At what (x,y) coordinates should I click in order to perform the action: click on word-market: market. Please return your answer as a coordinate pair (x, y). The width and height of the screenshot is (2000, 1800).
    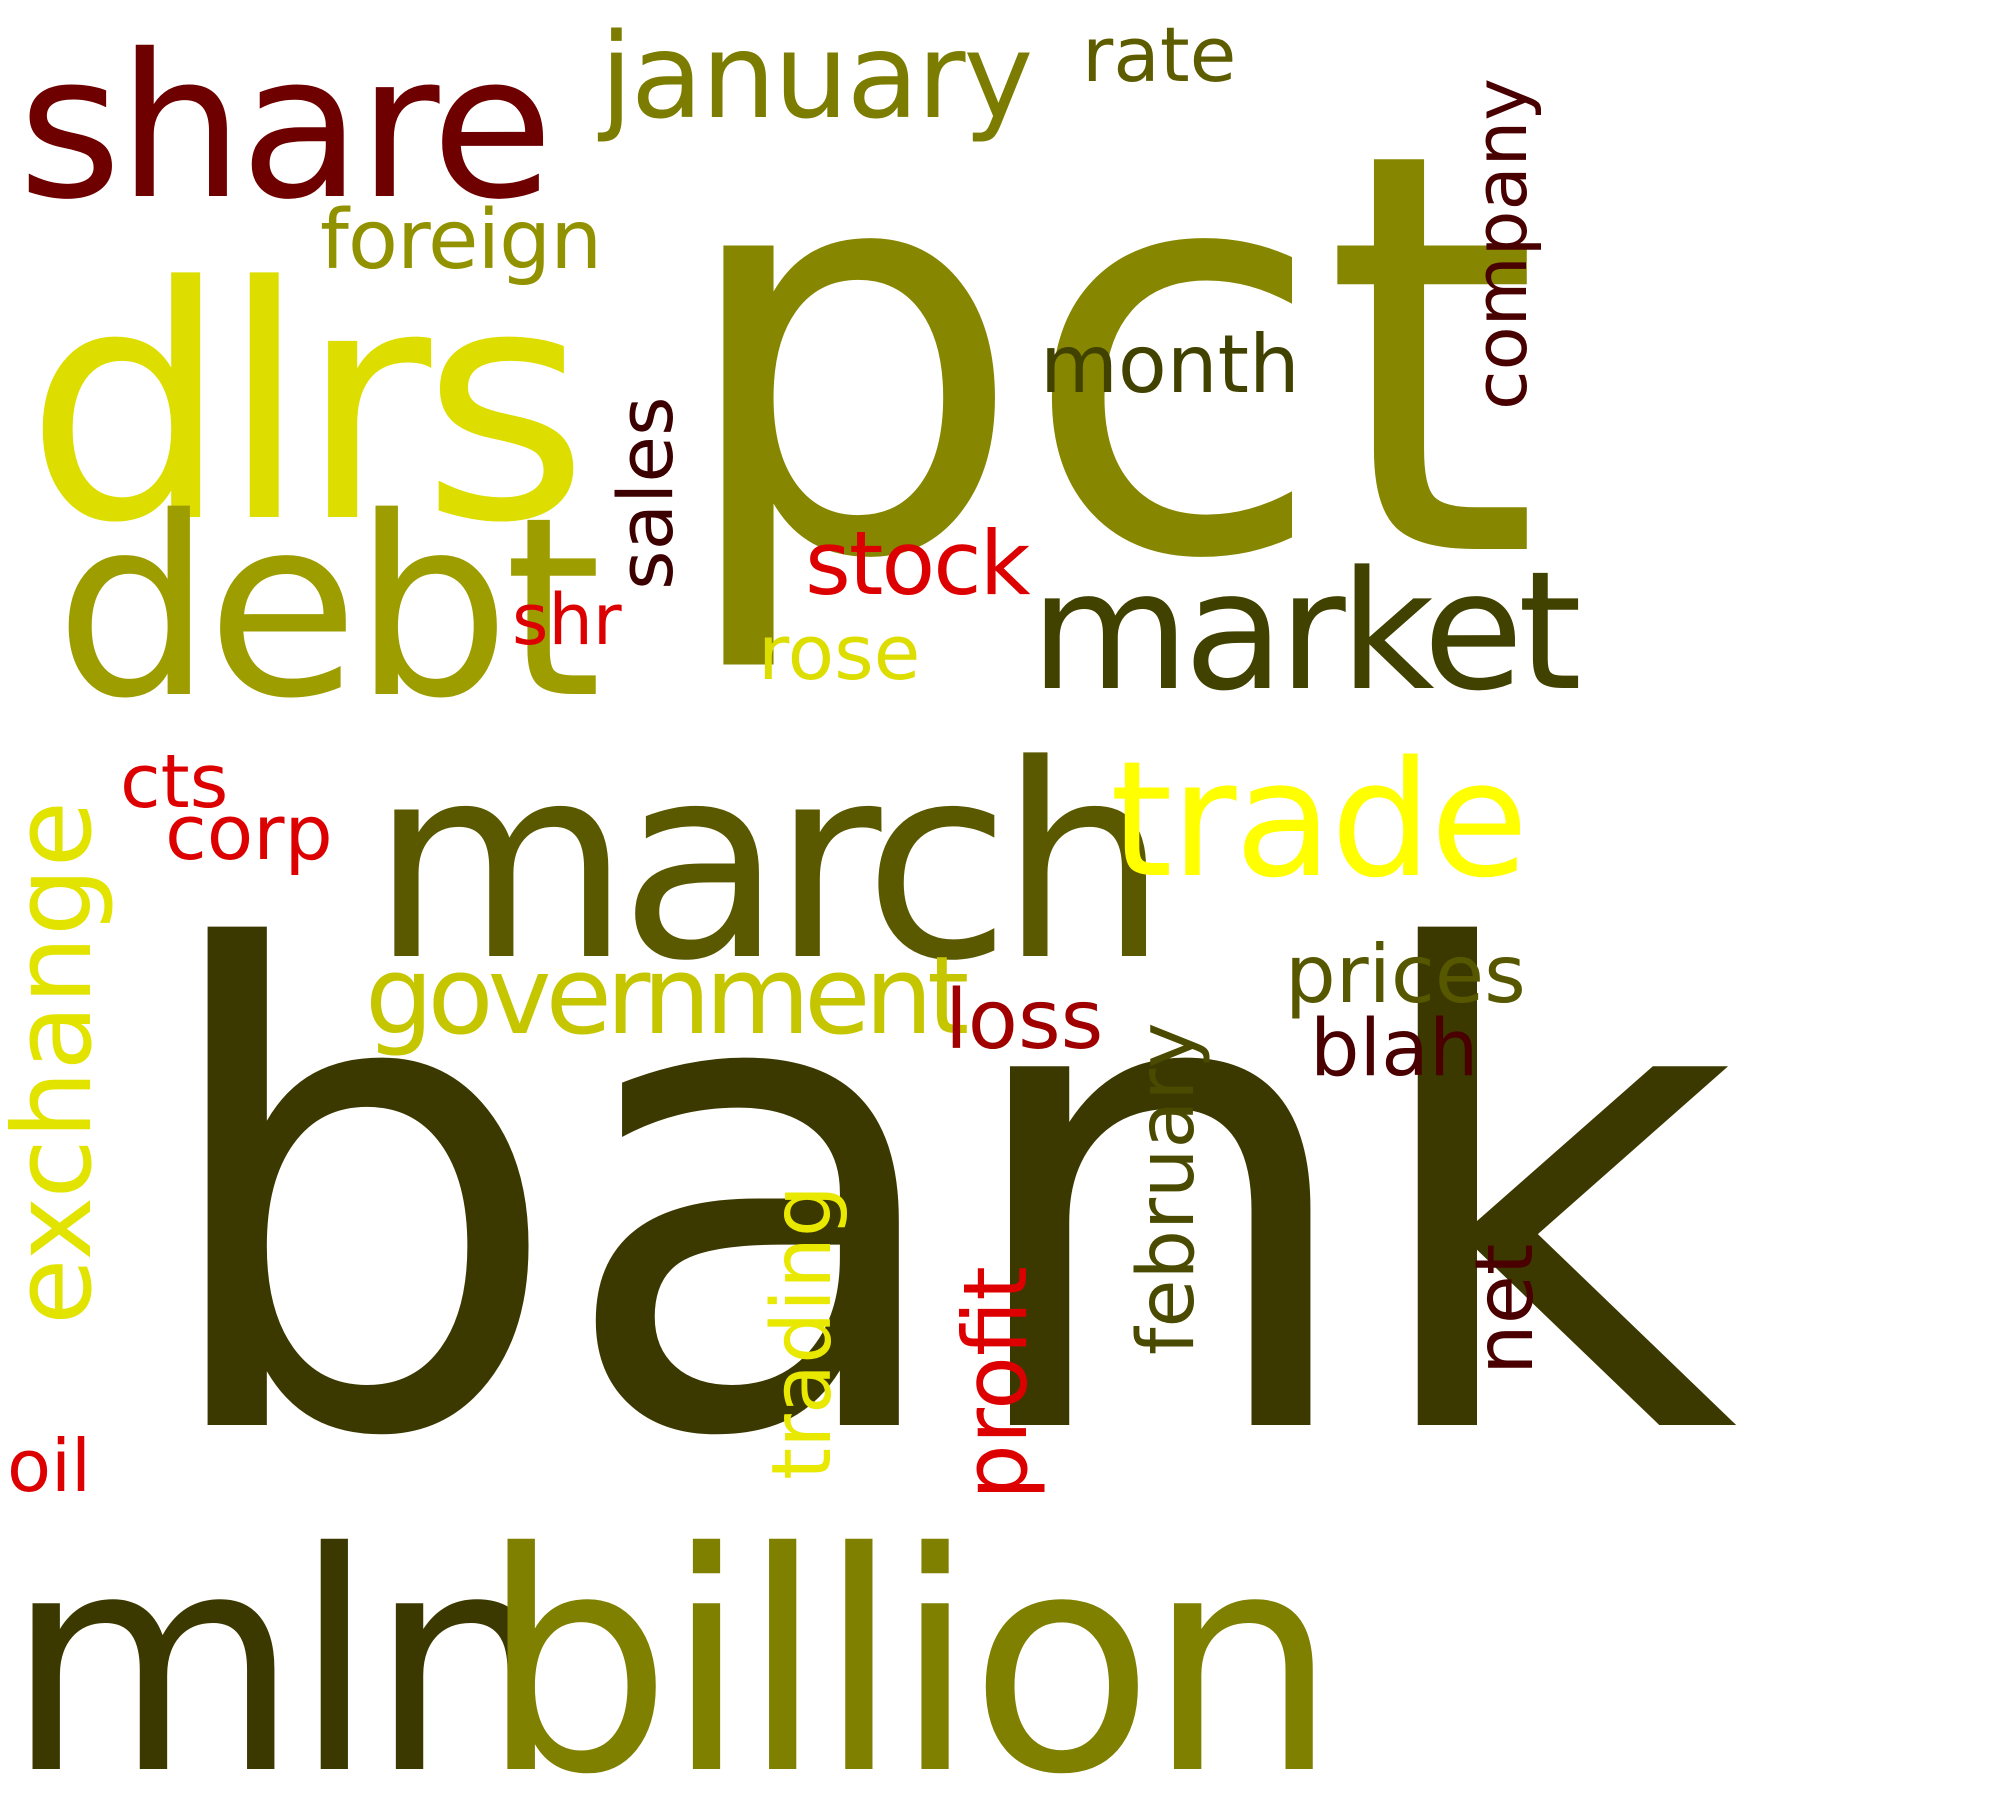
    Looking at the image, I should click on (1306, 631).